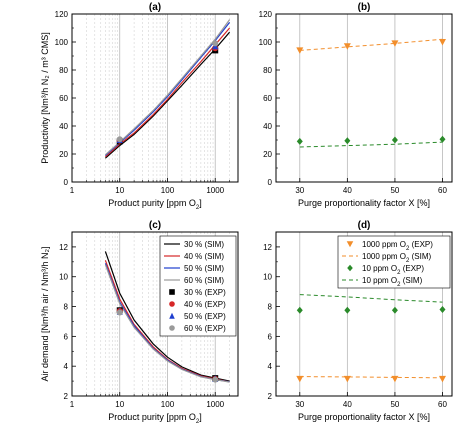 This screenshot has height=424, width=474. I want to click on legend-label: 50 % (EXP), so click(205, 316).